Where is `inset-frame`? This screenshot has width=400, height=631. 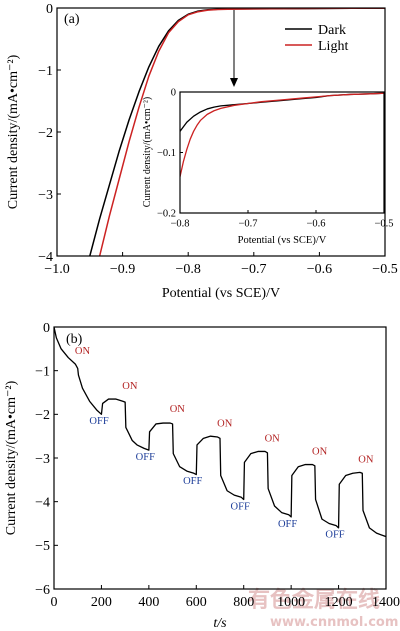 inset-frame is located at coordinates (282, 152).